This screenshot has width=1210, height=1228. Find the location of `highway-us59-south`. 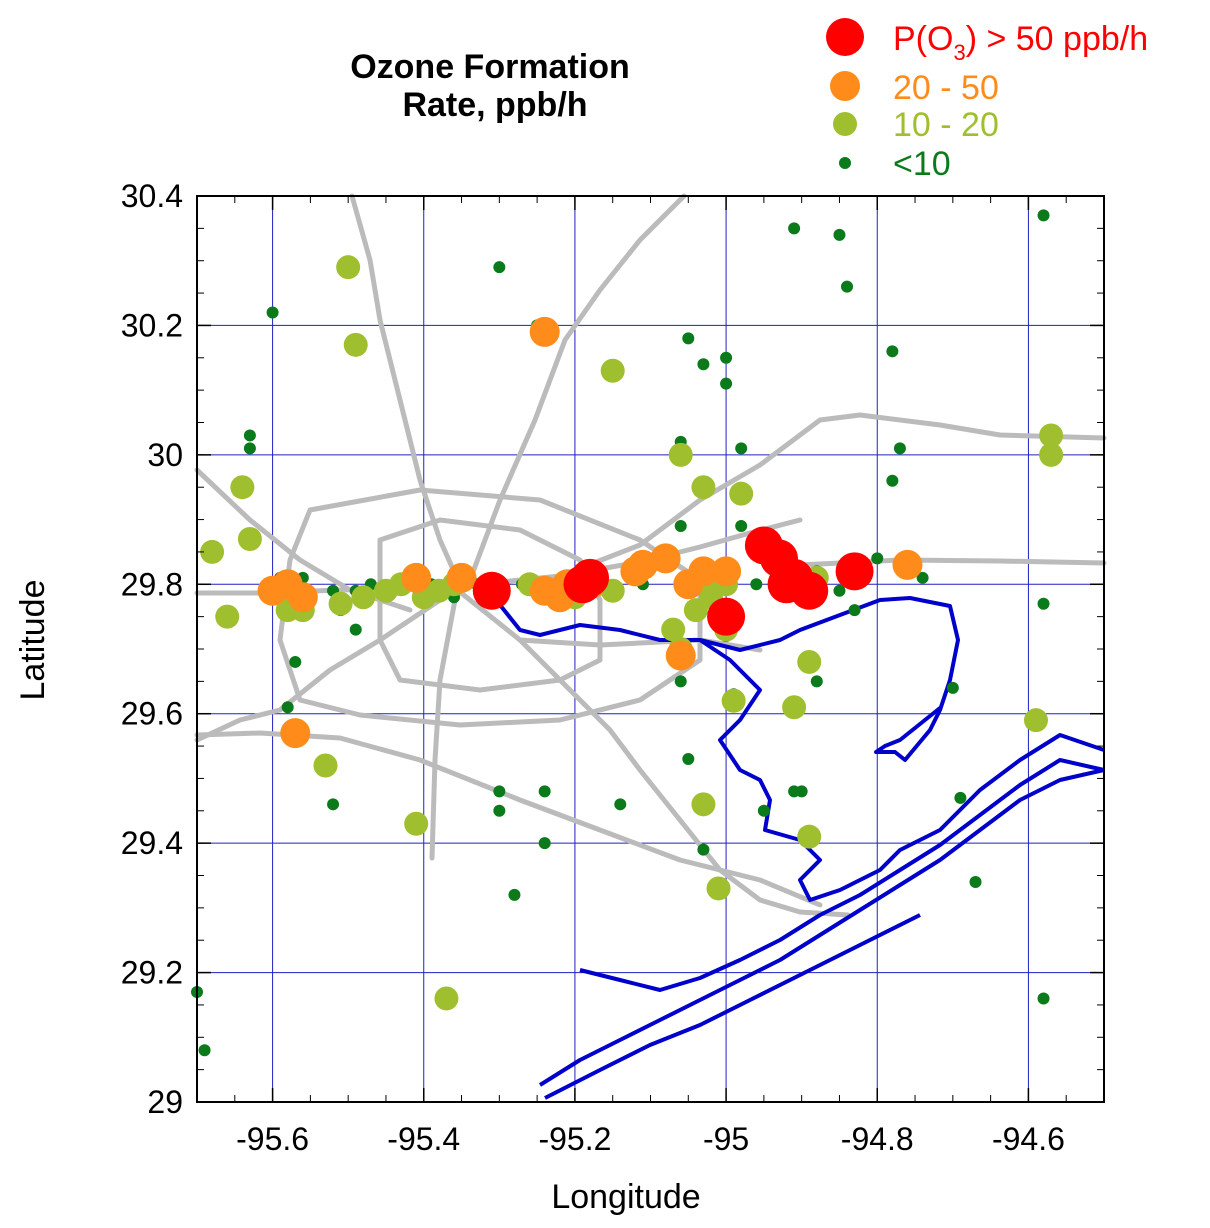

highway-us59-south is located at coordinates (318, 670).